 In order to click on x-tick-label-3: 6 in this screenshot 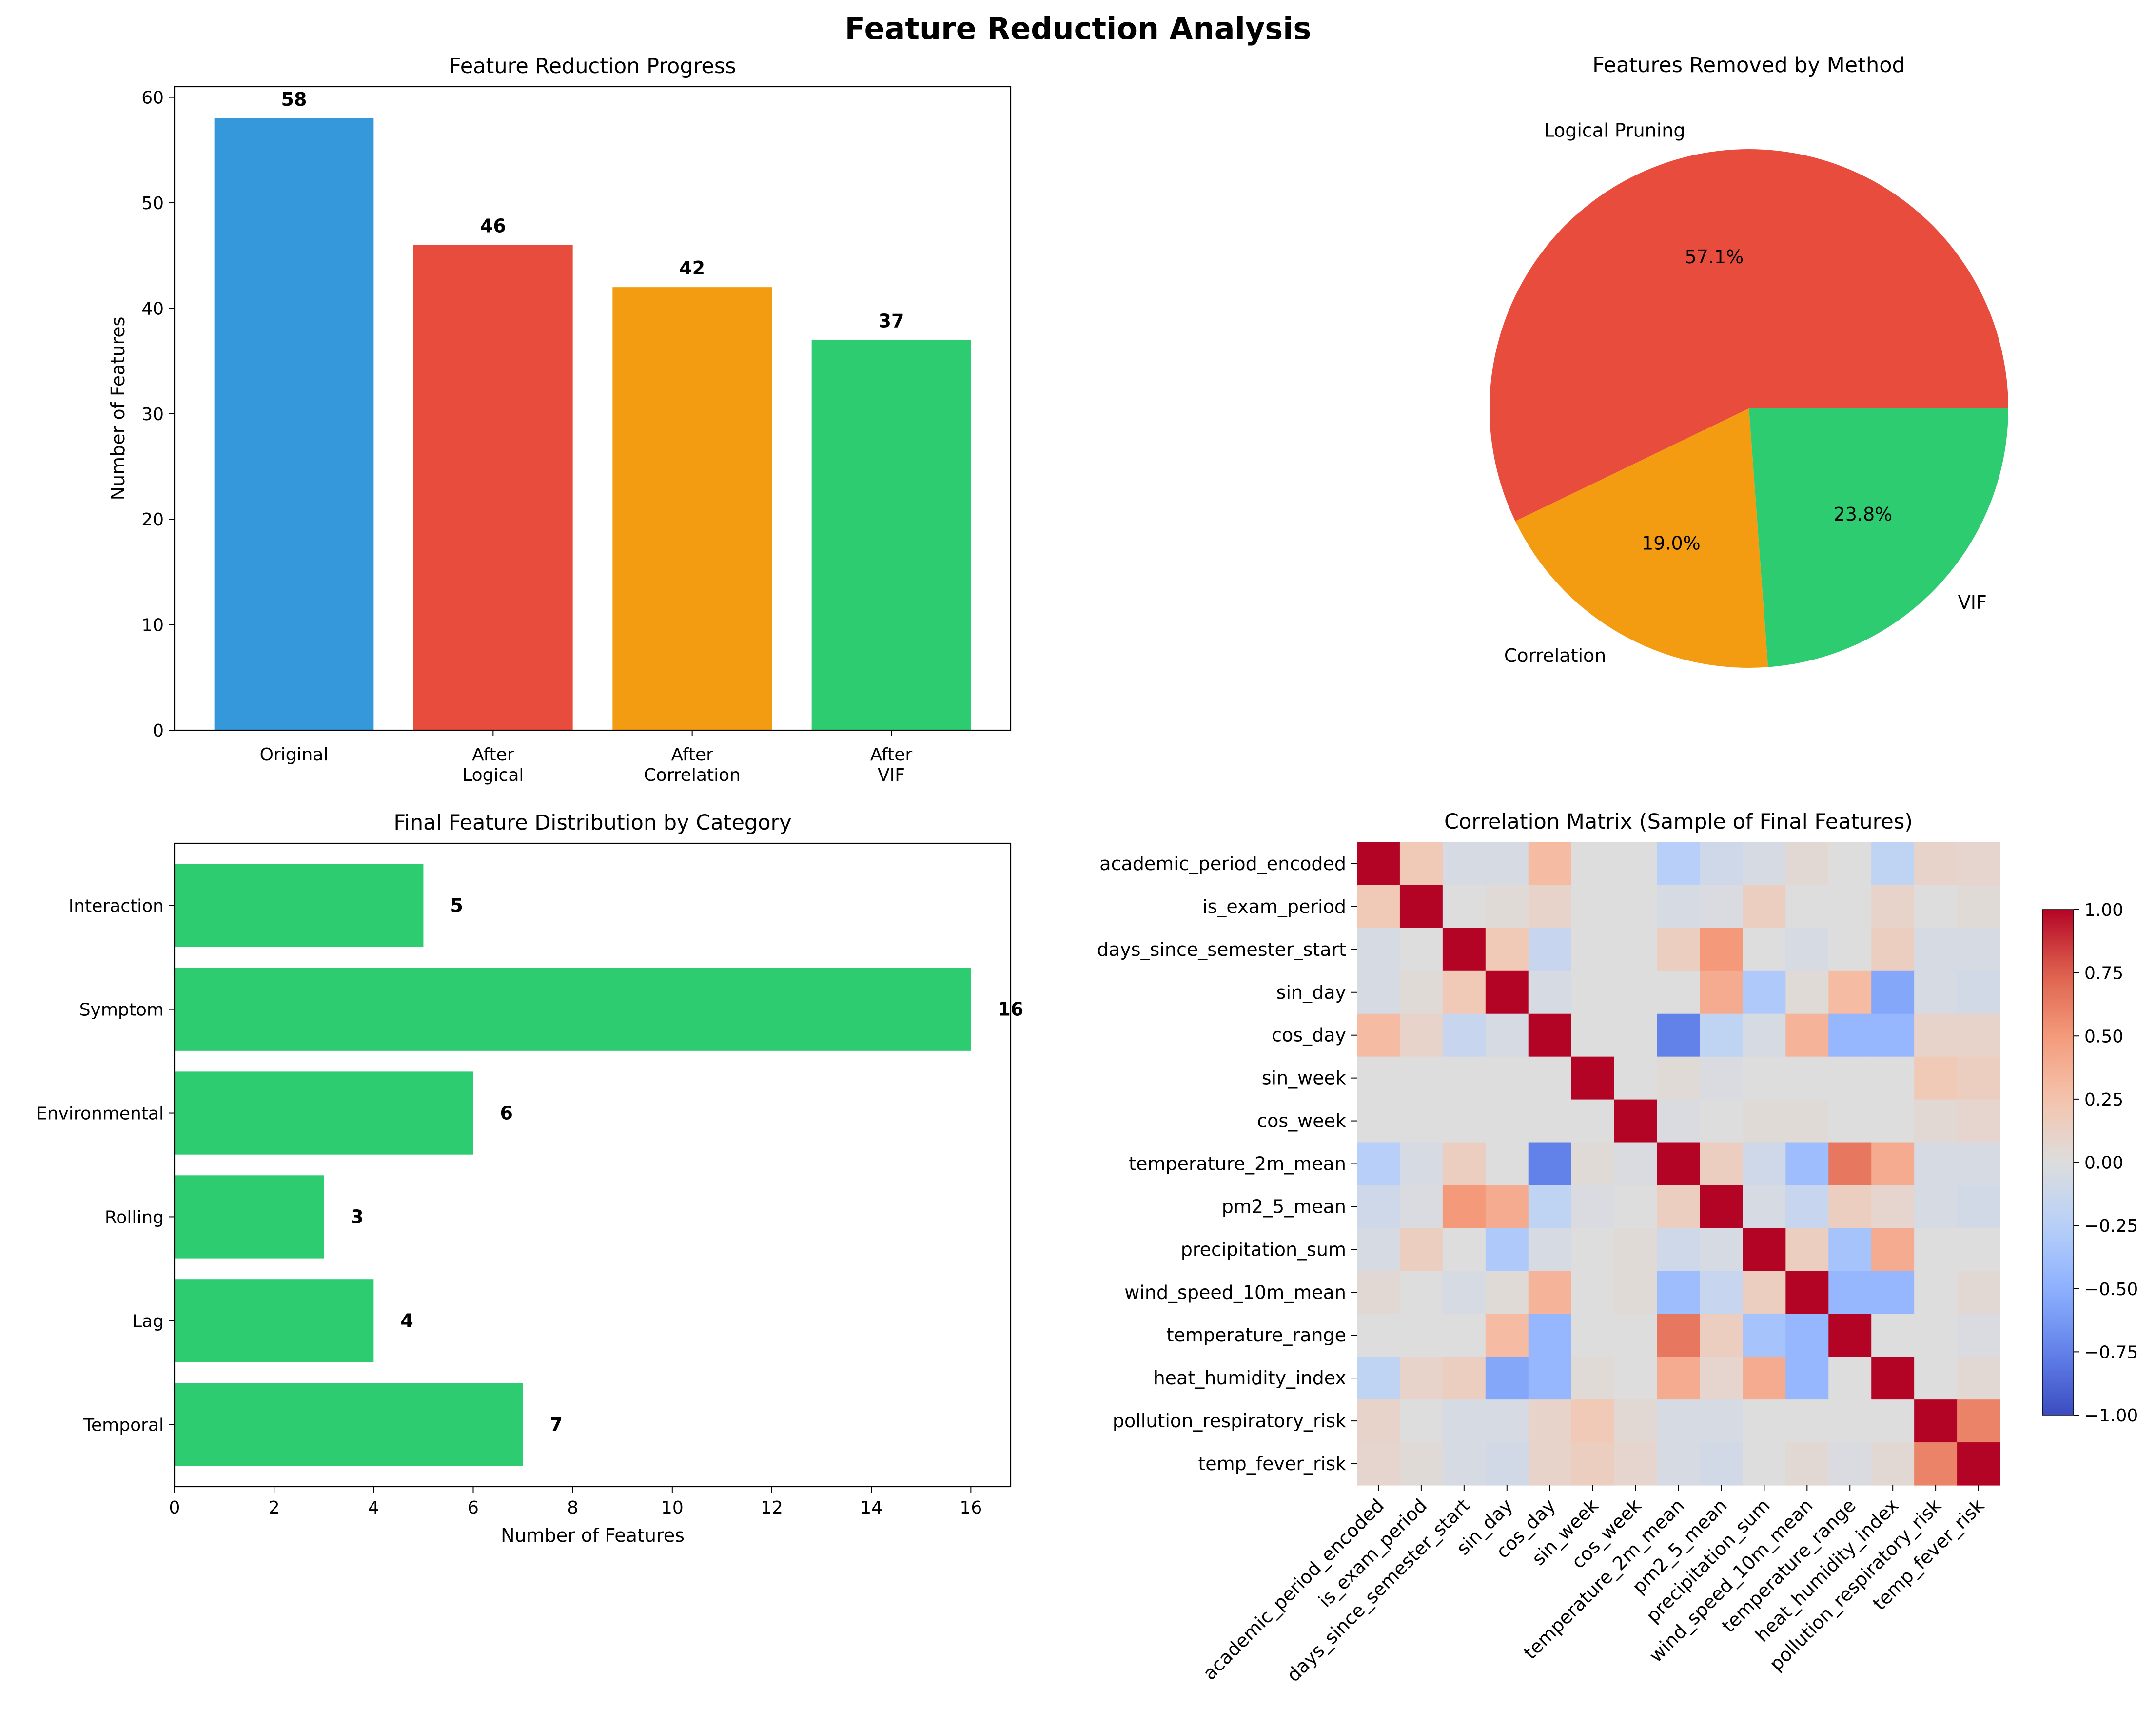, I will do `click(473, 1508)`.